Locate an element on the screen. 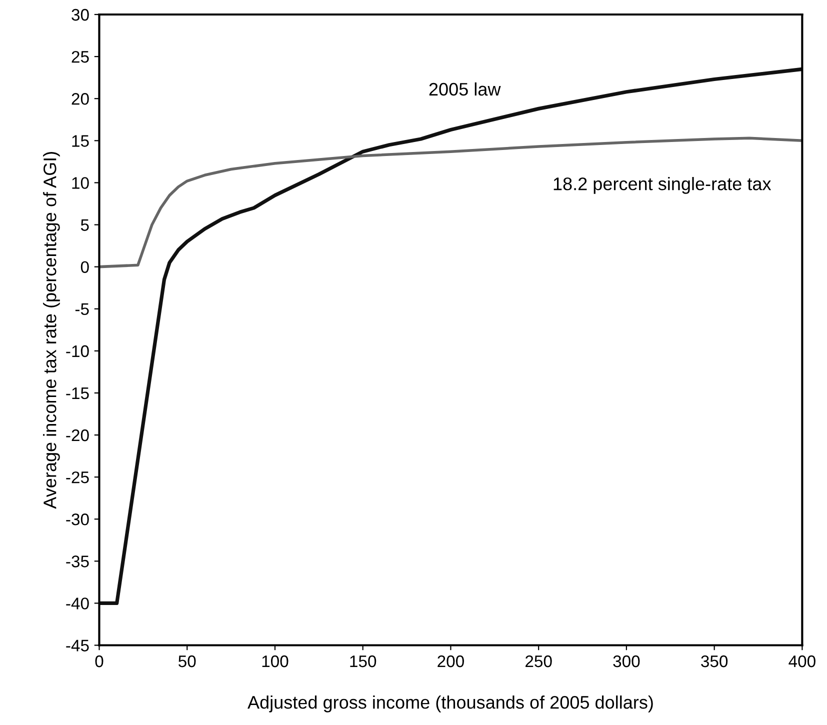 This screenshot has height=725, width=827. y-tick-label: 10 is located at coordinates (80, 183).